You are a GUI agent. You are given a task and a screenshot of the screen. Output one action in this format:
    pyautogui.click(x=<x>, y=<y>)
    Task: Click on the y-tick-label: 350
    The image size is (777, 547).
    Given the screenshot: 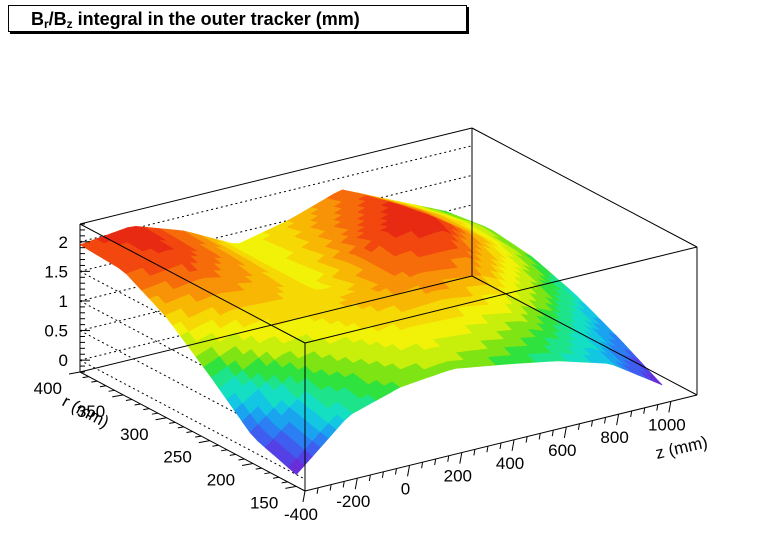 What is the action you would take?
    pyautogui.click(x=91, y=411)
    